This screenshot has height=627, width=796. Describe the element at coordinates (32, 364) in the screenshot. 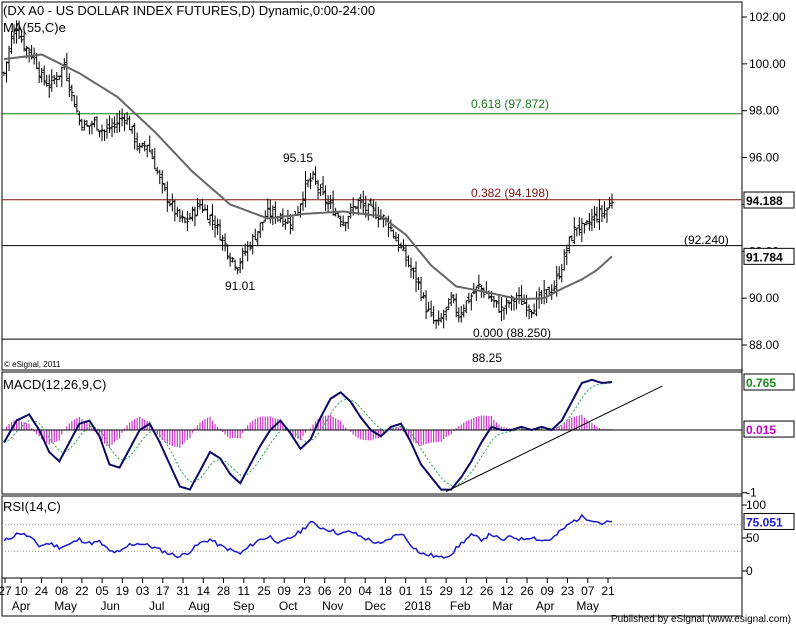

I see `watermark: © eSignal, 2011` at that location.